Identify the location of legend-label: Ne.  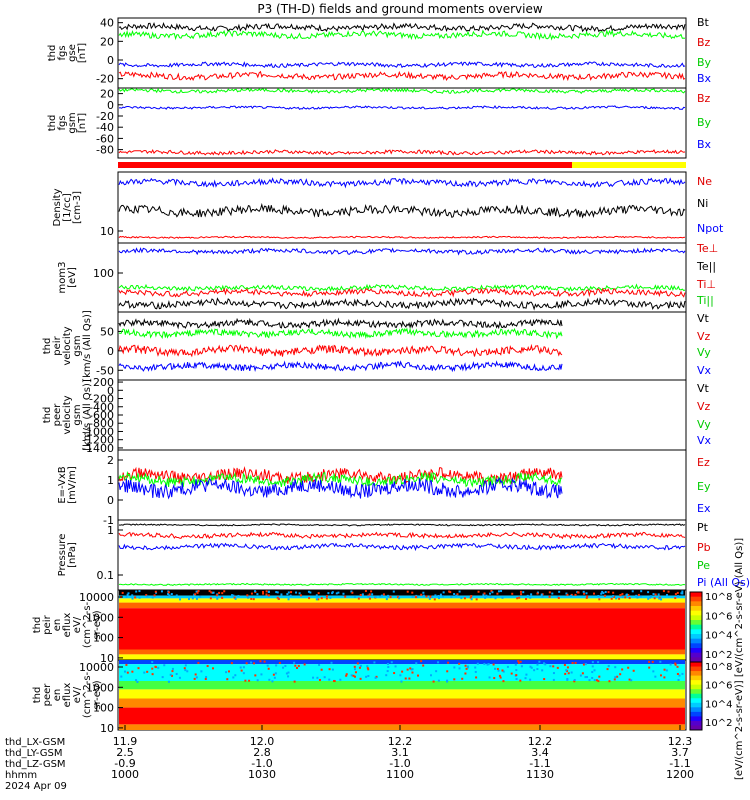
(704, 181).